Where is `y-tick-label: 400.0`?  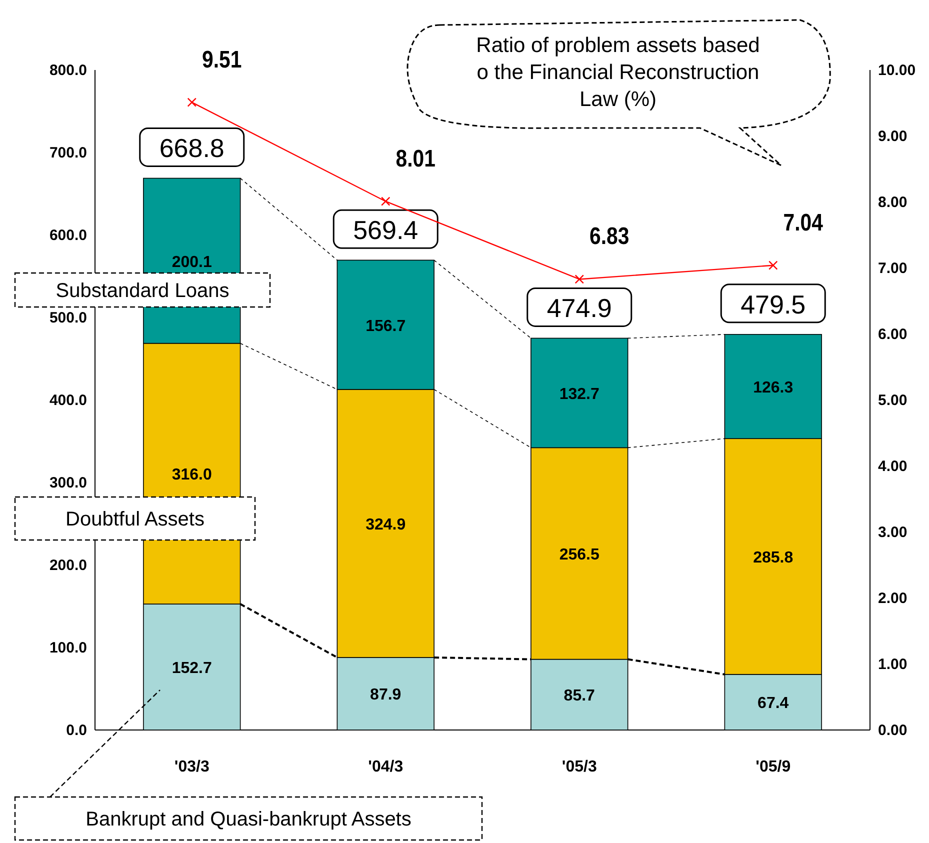
y-tick-label: 400.0 is located at coordinates (68, 400).